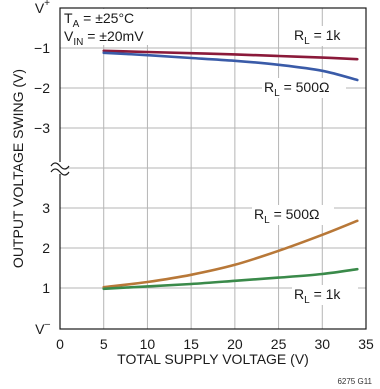 Image resolution: width=380 pixels, height=389 pixels. What do you see at coordinates (42, 128) in the screenshot?
I see `y-tick-label: −3` at bounding box center [42, 128].